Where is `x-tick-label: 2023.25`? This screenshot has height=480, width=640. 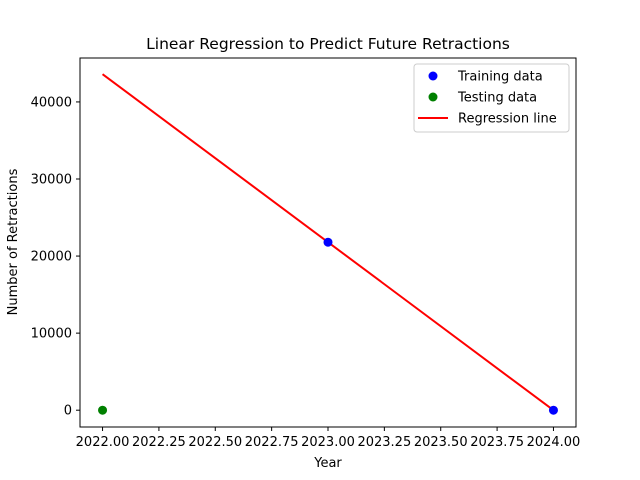 x-tick-label: 2023.25 is located at coordinates (384, 442).